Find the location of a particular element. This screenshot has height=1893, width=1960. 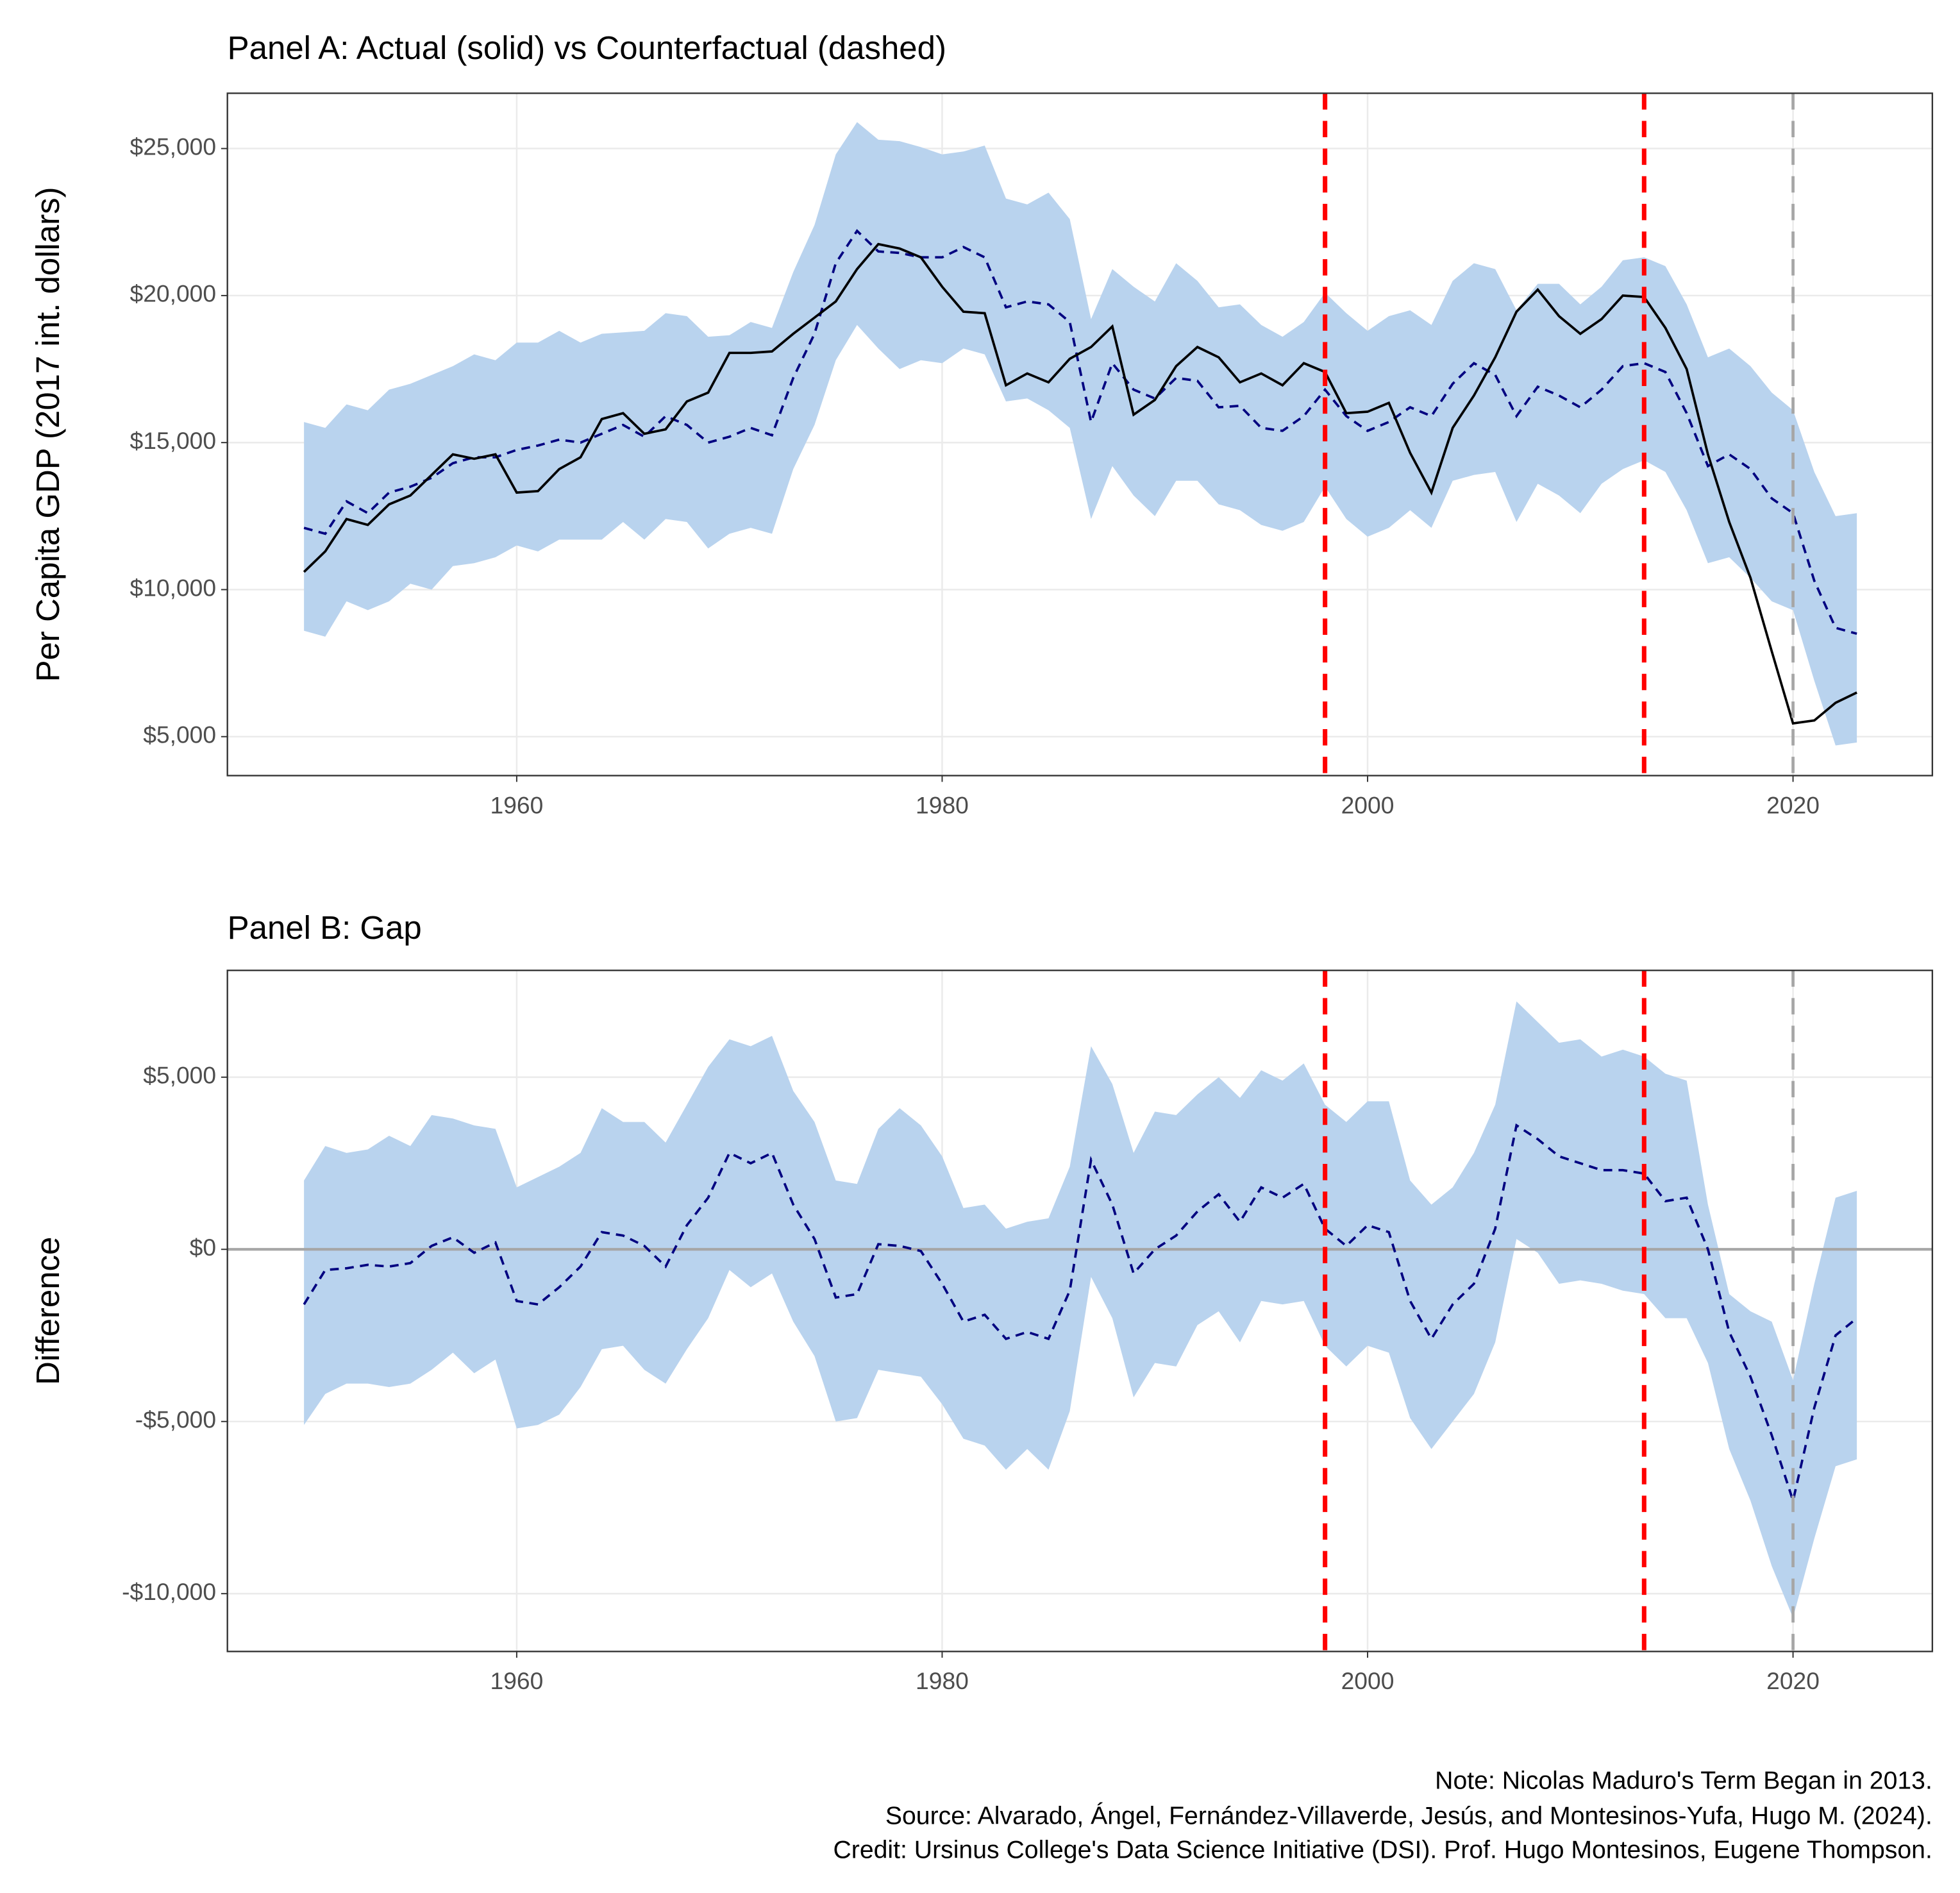

y-axis-label: Difference is located at coordinates (47, 1311).